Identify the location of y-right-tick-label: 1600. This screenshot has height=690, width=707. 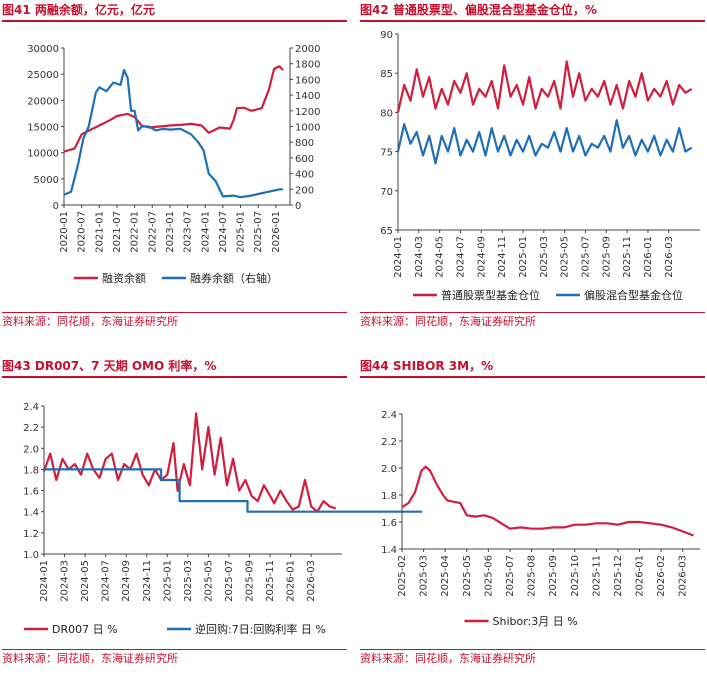
(307, 80).